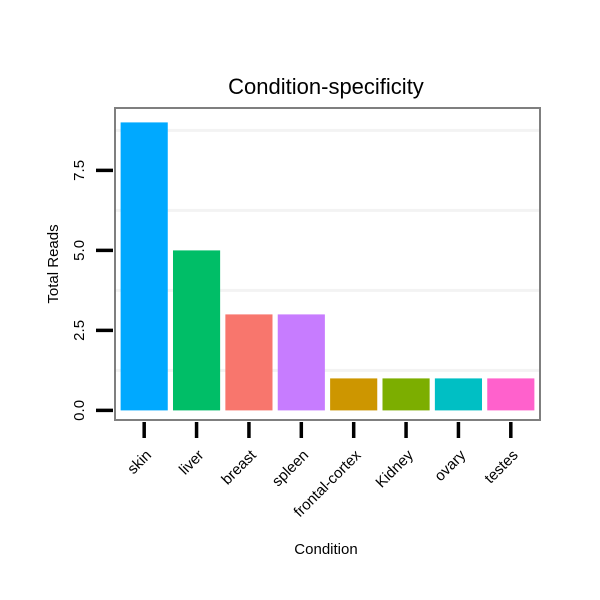  I want to click on x-tick-label: ovary, so click(450, 465).